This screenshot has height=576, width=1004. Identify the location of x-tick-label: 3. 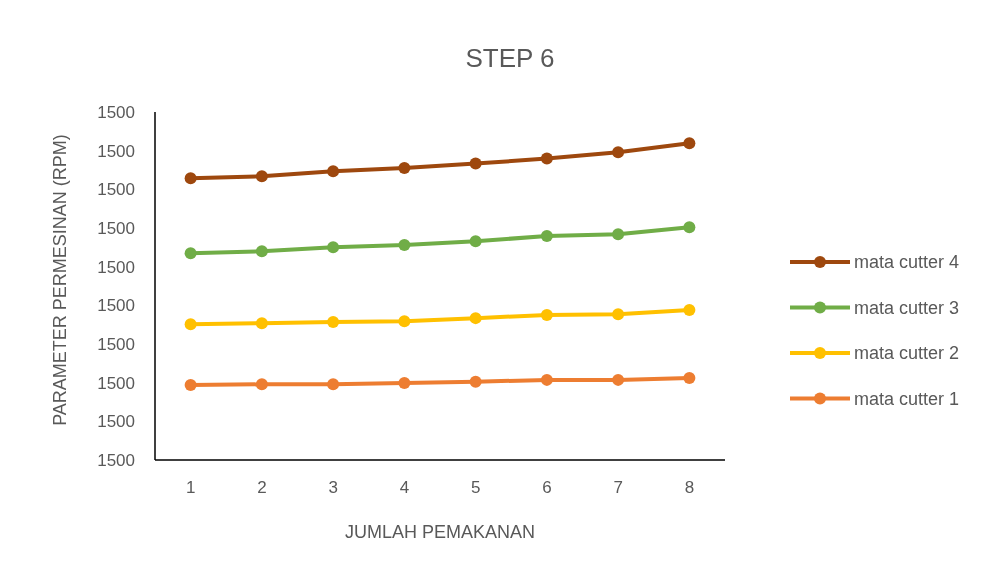
(333, 487).